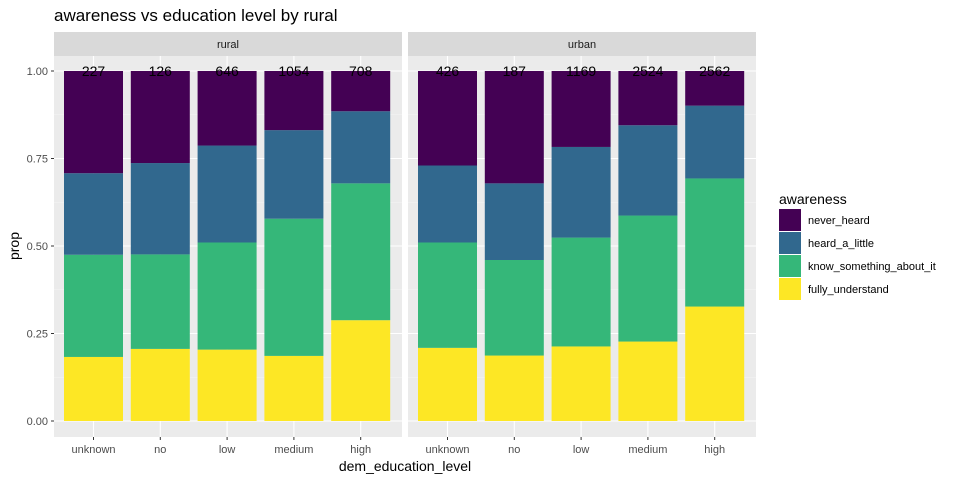 Image resolution: width=960 pixels, height=480 pixels. Describe the element at coordinates (872, 267) in the screenshot. I see `legend-label: know_something_about_it` at that location.